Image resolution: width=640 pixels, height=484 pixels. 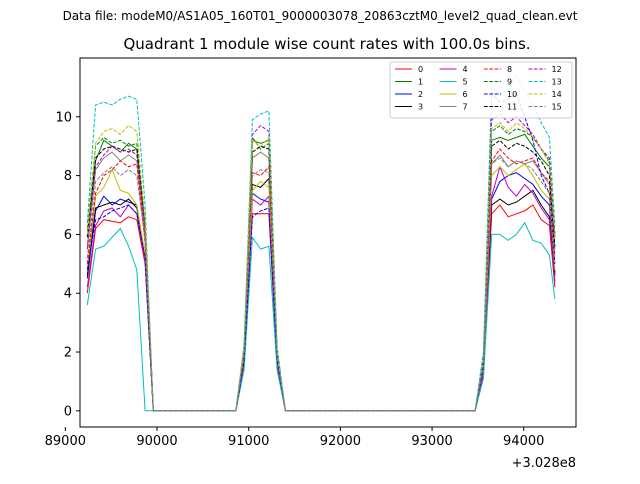 I want to click on legend-label-5: 5, so click(x=465, y=82).